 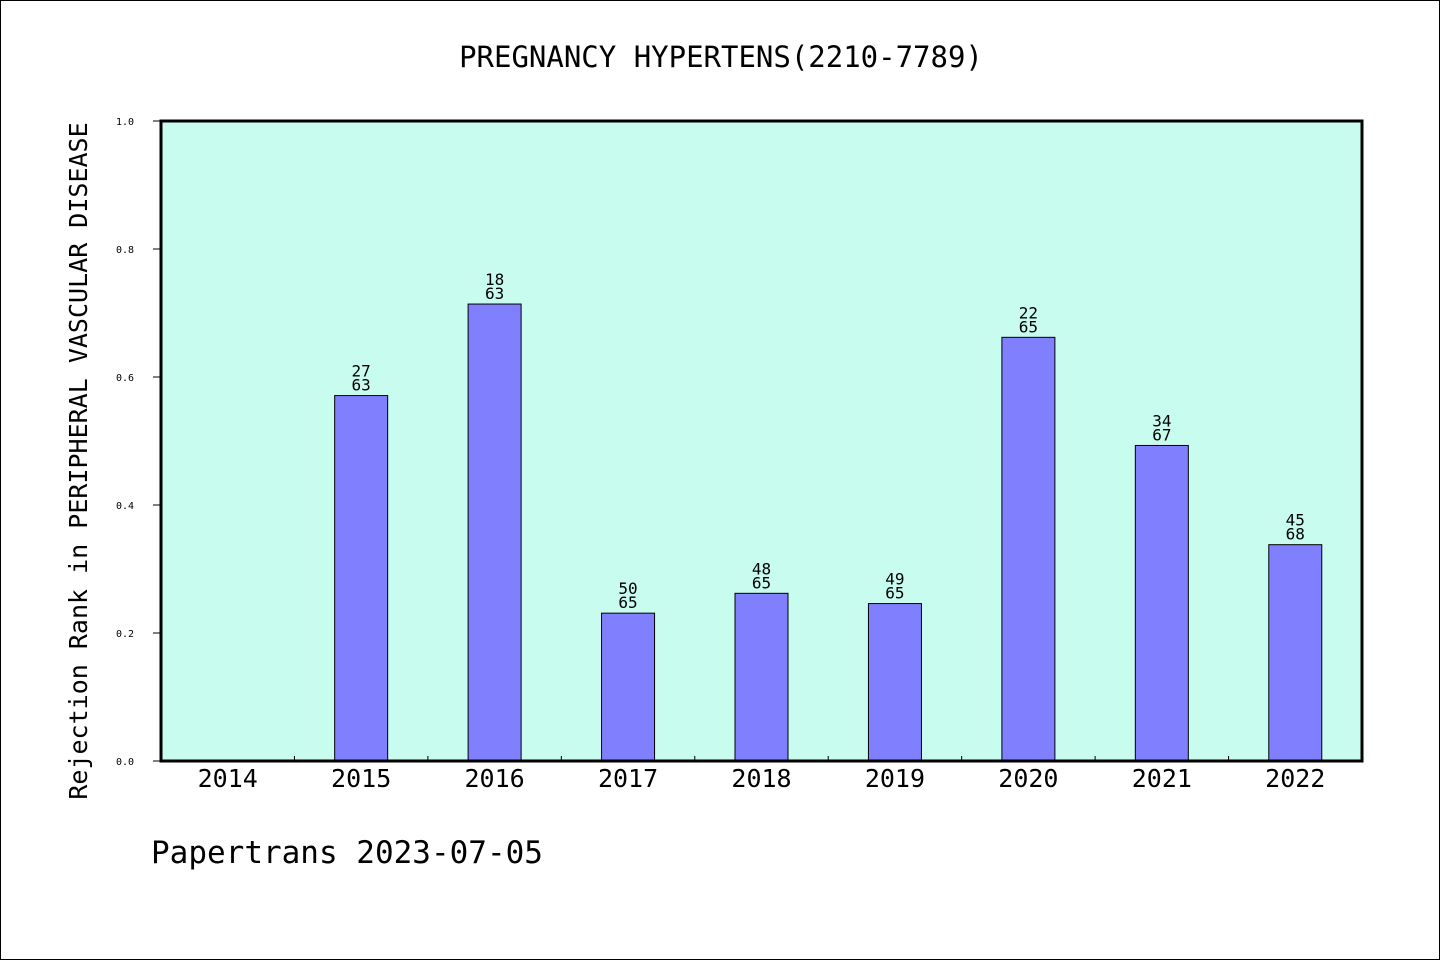 What do you see at coordinates (761, 568) in the screenshot?
I see `bar-label-top: 48` at bounding box center [761, 568].